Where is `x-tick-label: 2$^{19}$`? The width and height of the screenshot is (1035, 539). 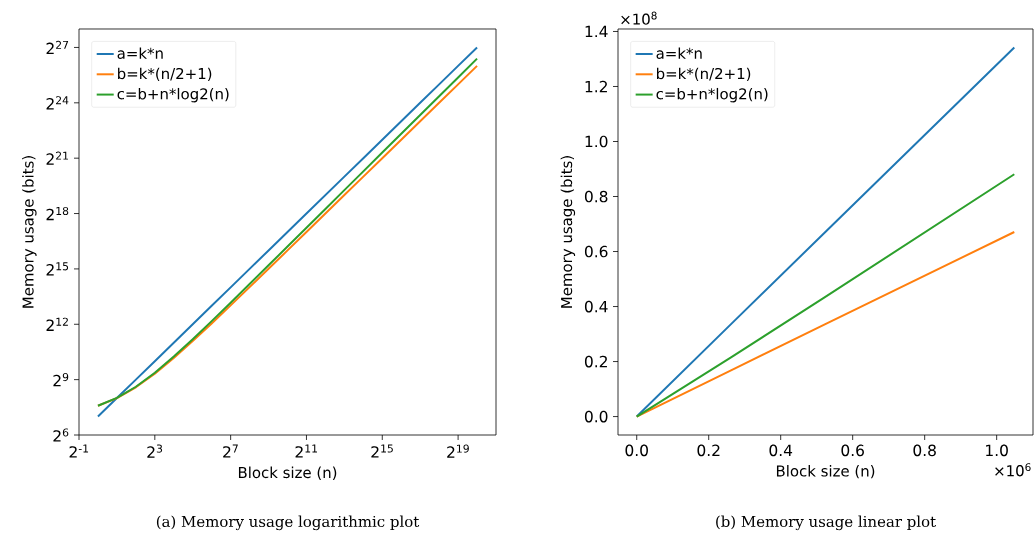 x-tick-label: 2$^{19}$ is located at coordinates (458, 451).